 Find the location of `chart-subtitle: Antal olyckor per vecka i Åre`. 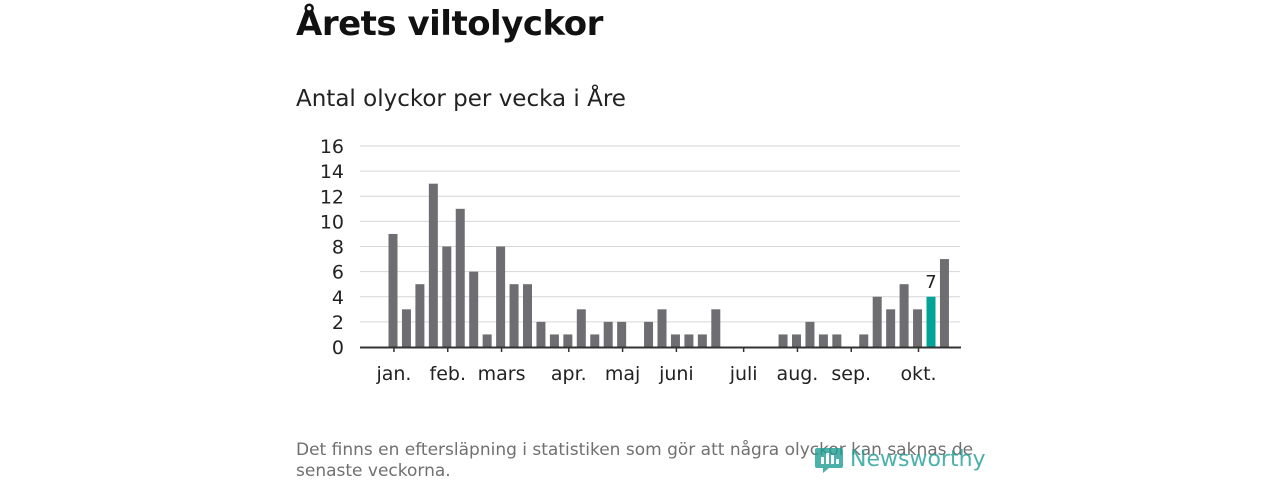

chart-subtitle: Antal olyckor per vecka i Åre is located at coordinates (461, 99).